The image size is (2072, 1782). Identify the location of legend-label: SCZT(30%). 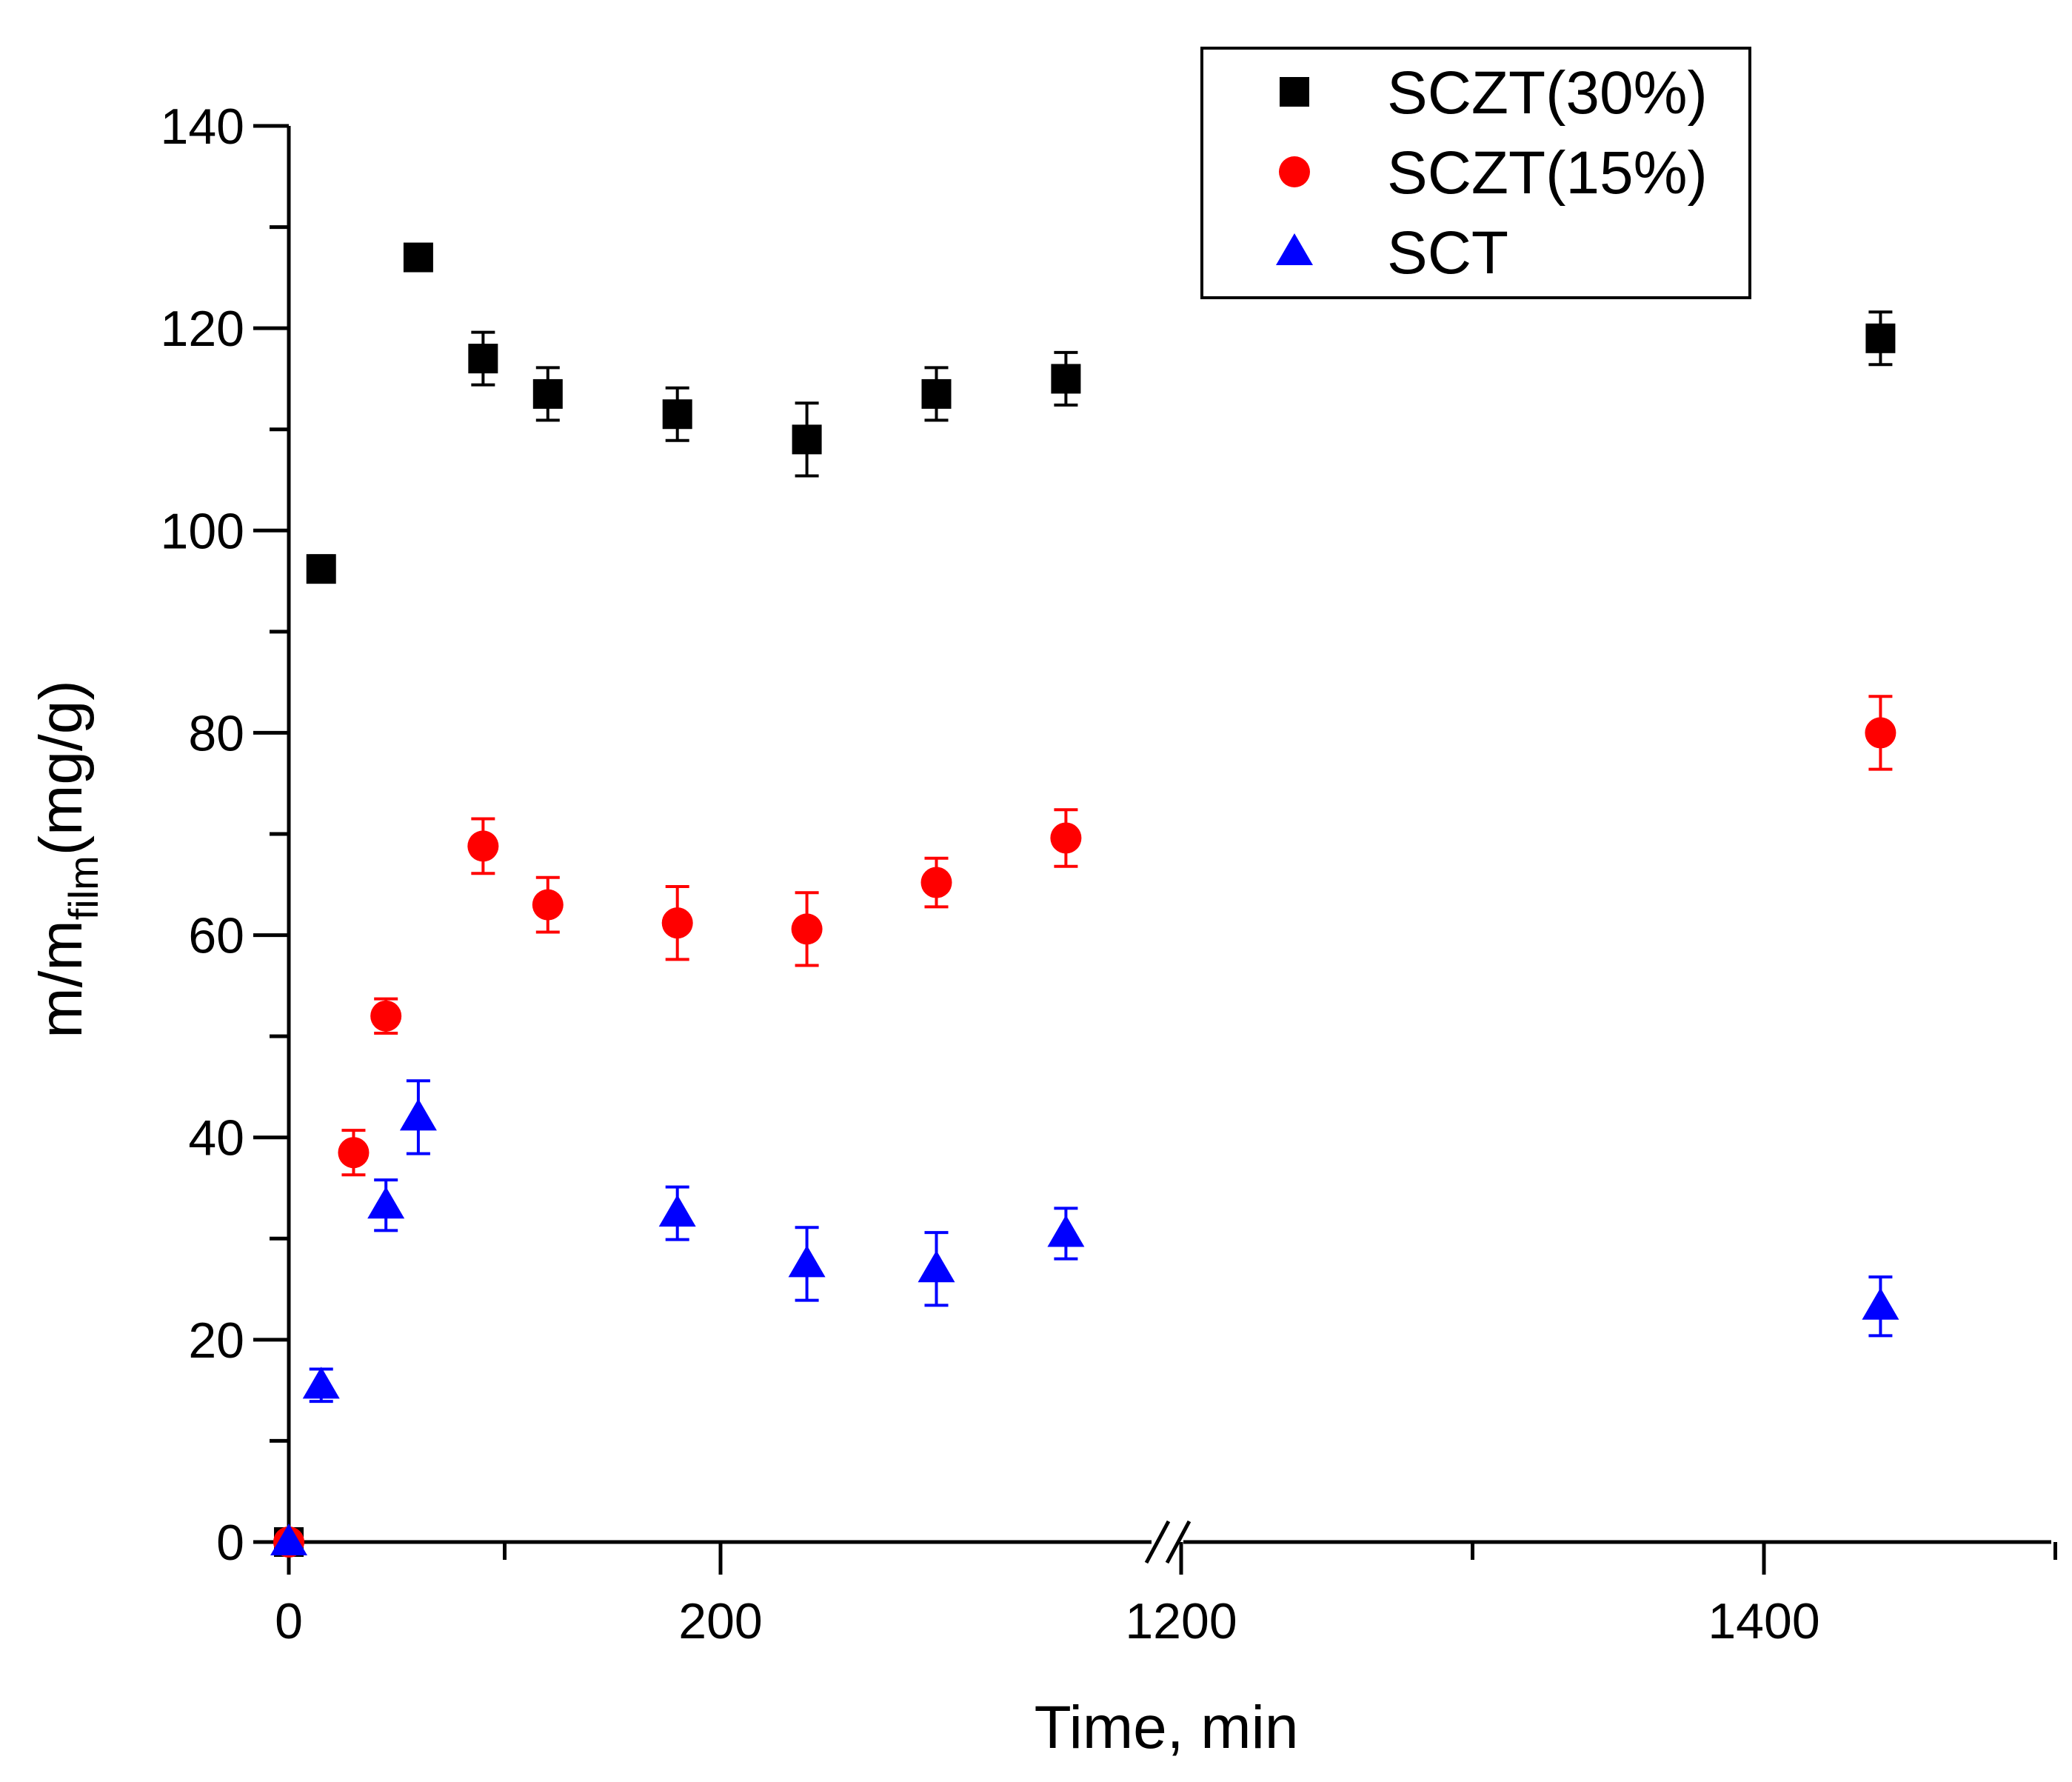
(1547, 93).